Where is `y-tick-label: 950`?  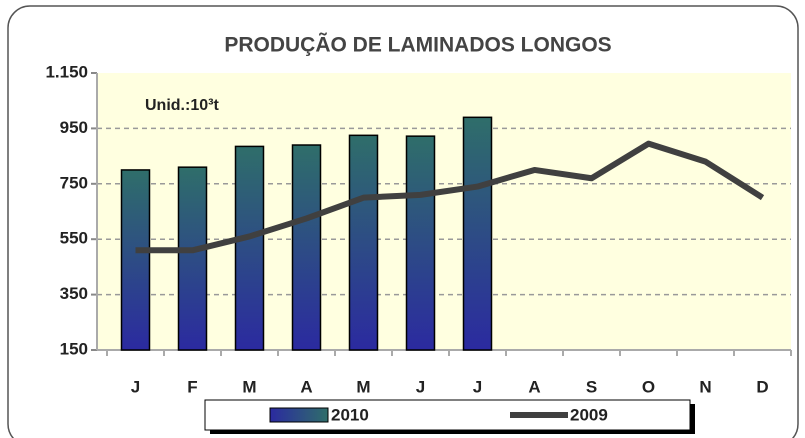
y-tick-label: 950 is located at coordinates (74, 127).